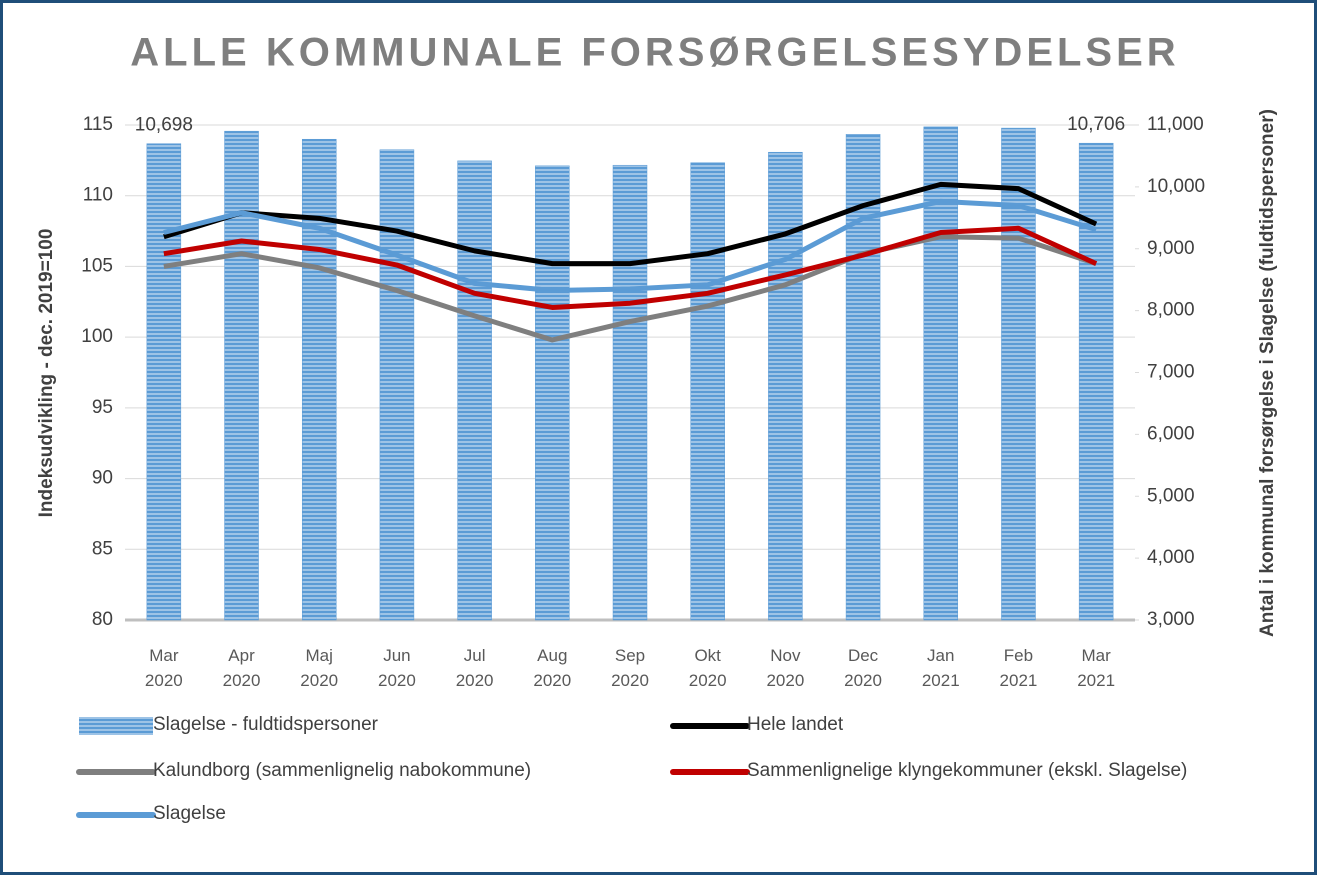 The width and height of the screenshot is (1317, 875). I want to click on x-tick-label: Maj 2020, so click(319, 668).